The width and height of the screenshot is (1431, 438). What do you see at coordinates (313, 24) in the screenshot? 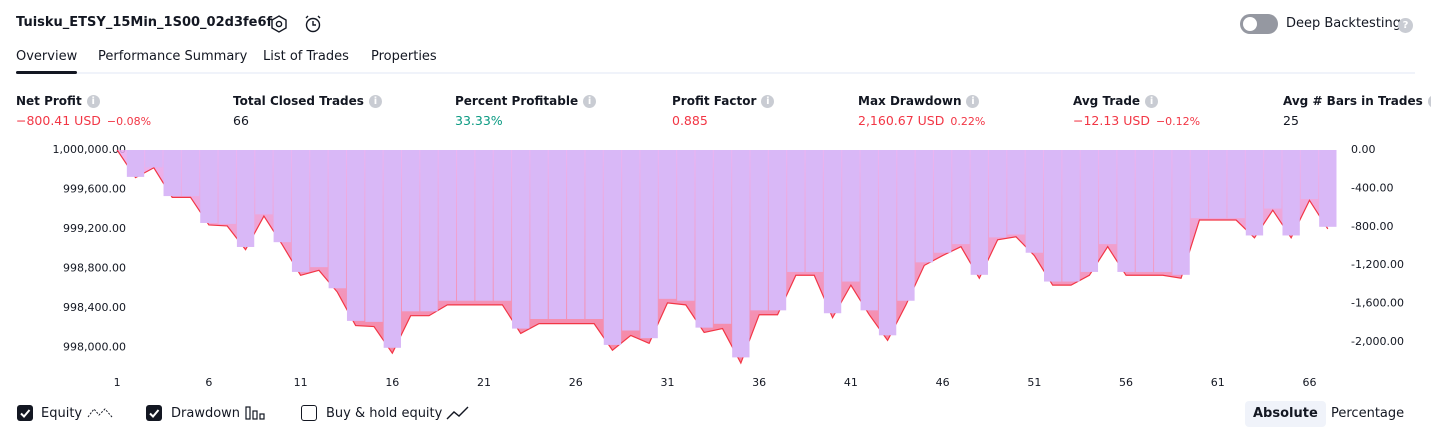
I see `alert-icon` at bounding box center [313, 24].